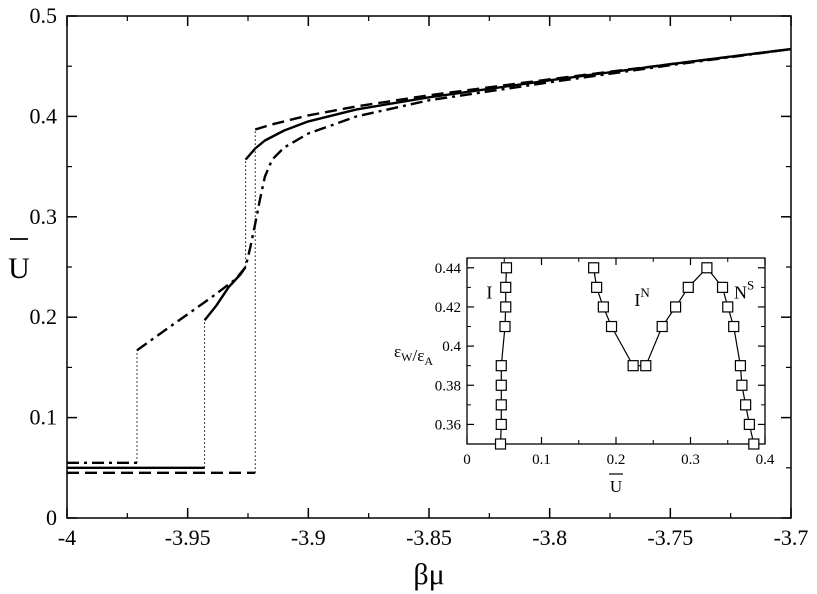  Describe the element at coordinates (428, 361) in the screenshot. I see `inset-y-label-subscript: A` at that location.